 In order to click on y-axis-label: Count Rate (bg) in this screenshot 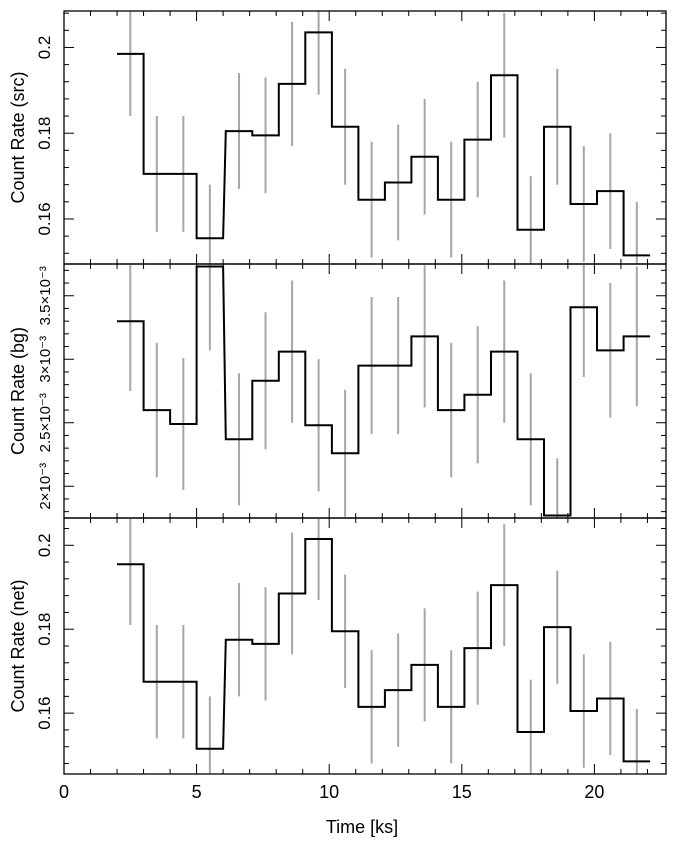, I will do `click(18, 391)`.